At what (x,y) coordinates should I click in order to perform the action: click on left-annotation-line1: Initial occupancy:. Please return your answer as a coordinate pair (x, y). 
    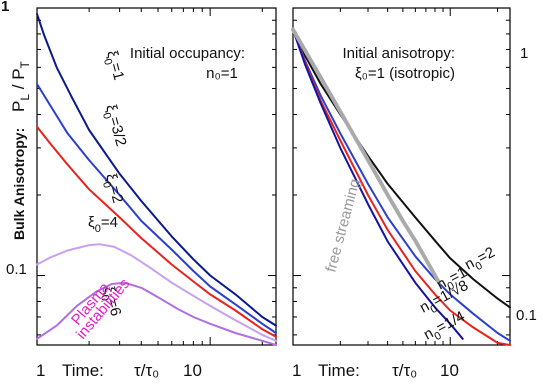
    Looking at the image, I should click on (187, 53).